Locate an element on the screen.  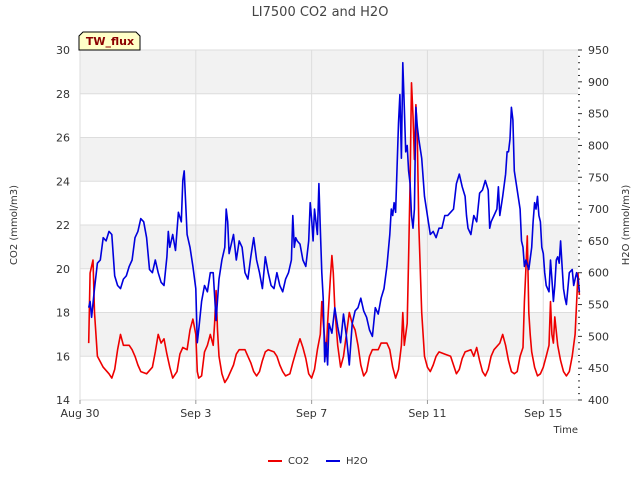
left-axis-label: CO2 (mmol/m3) is located at coordinates (14, 225).